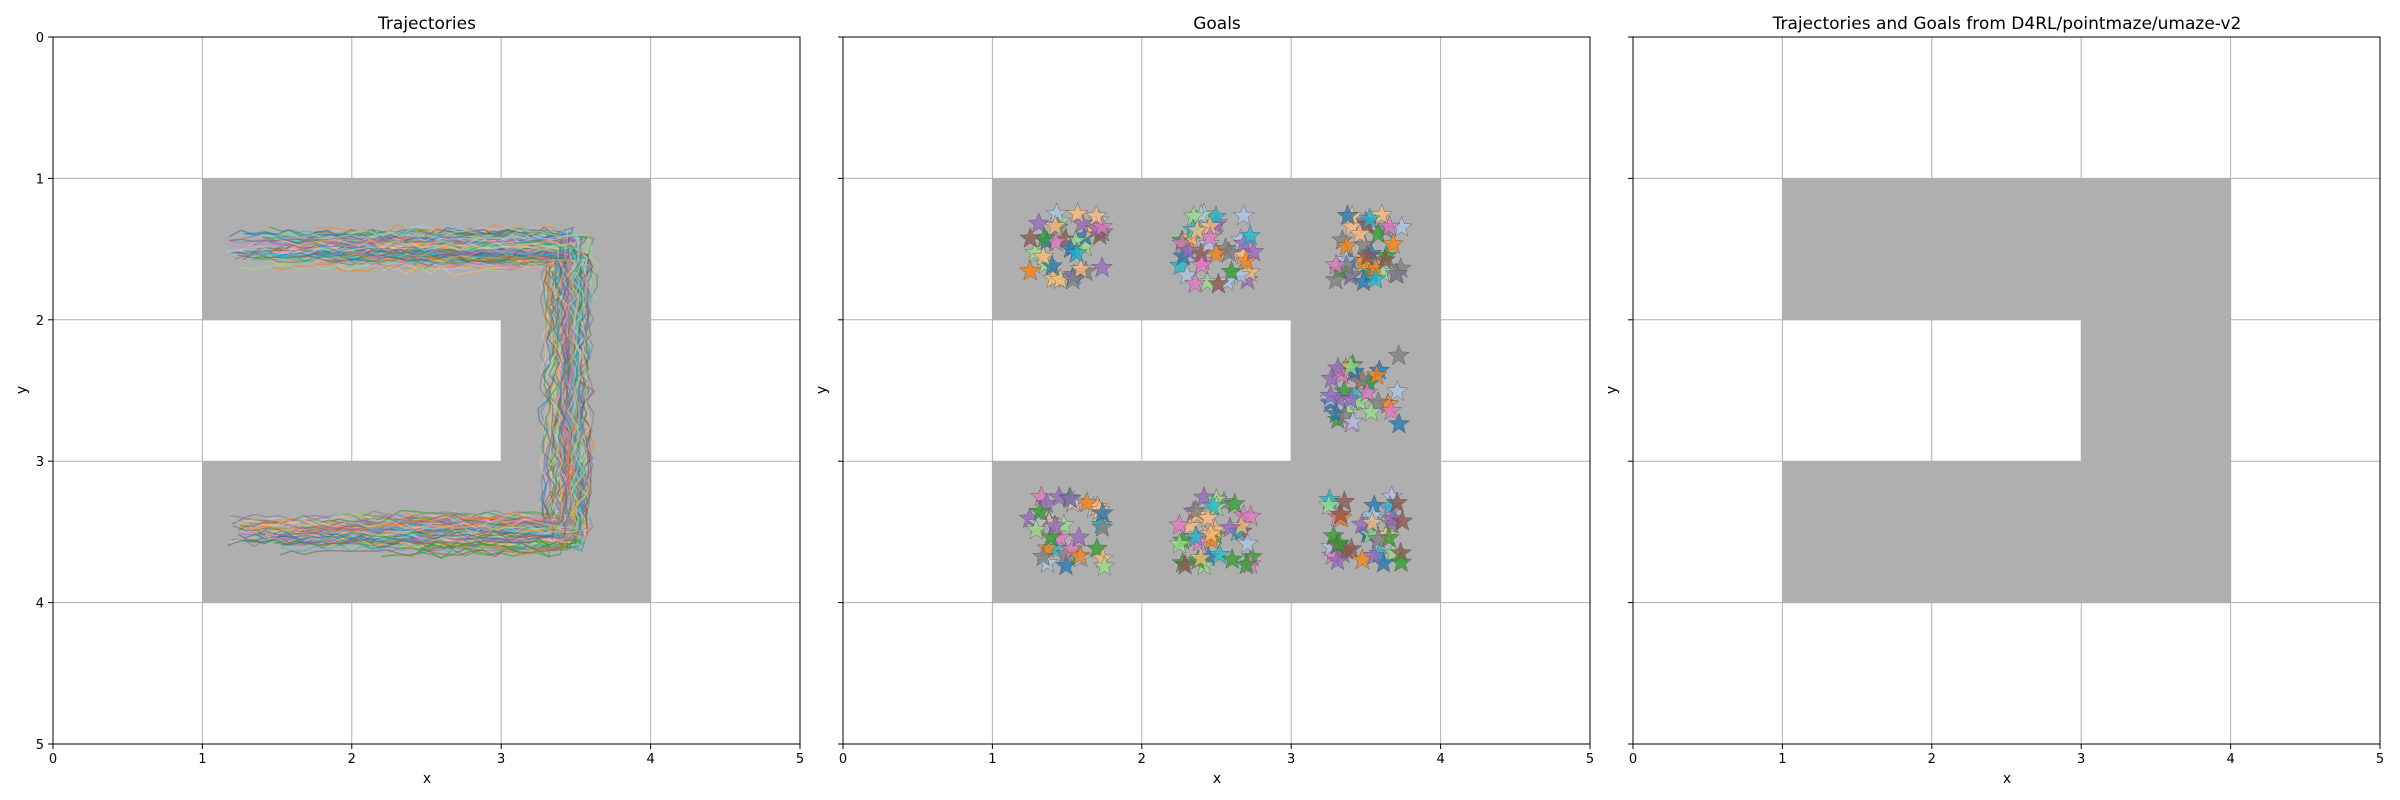 Image resolution: width=2400 pixels, height=800 pixels. What do you see at coordinates (1217, 24) in the screenshot?
I see `panel-title: Goals` at bounding box center [1217, 24].